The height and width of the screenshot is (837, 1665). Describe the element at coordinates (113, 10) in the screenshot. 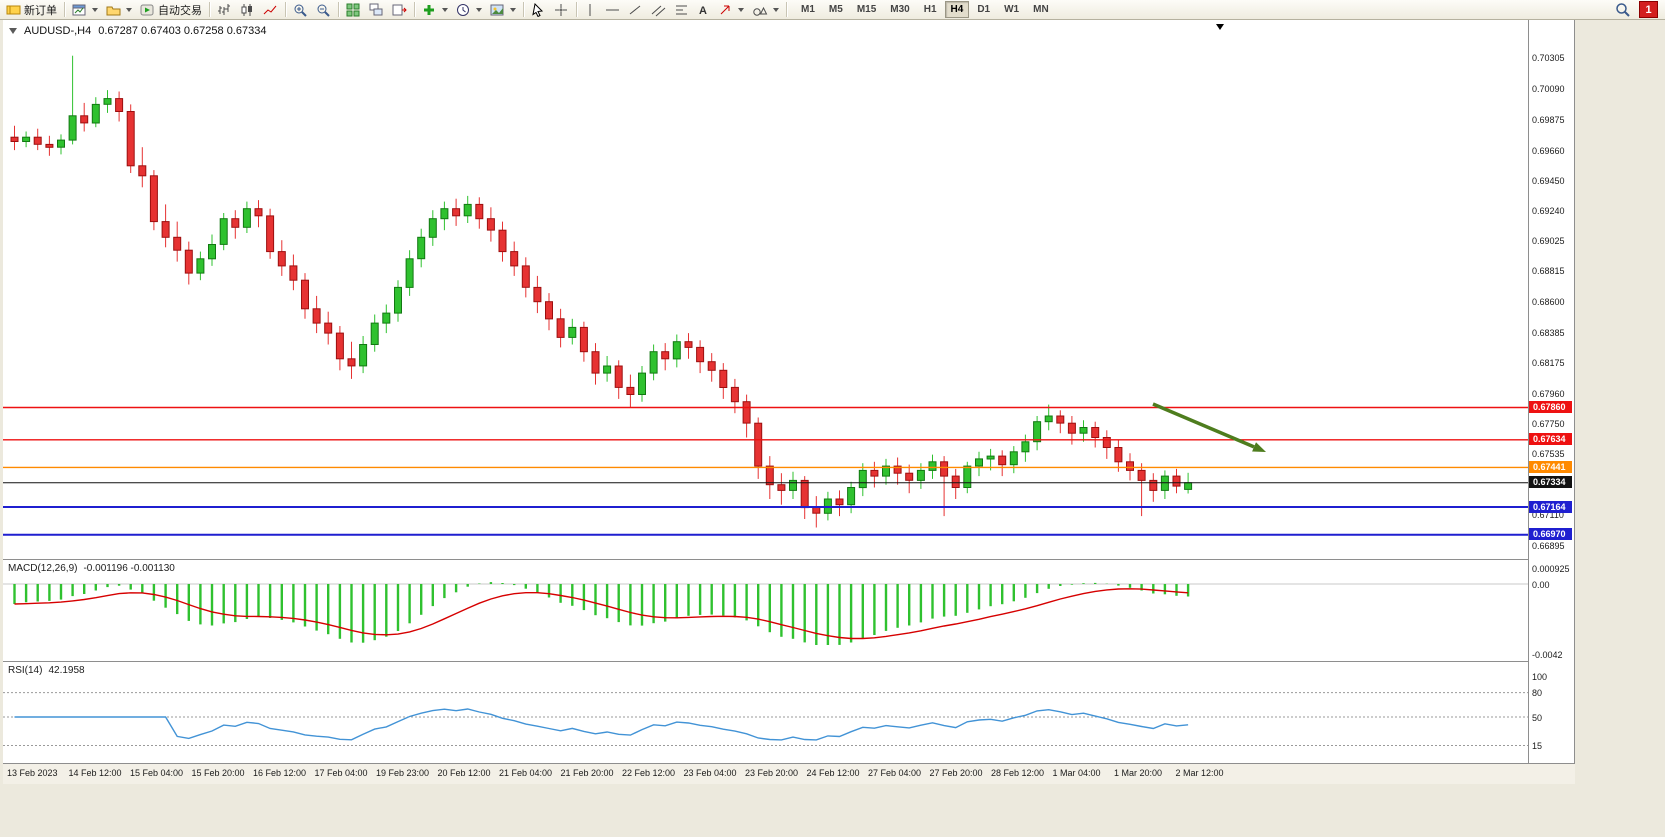

I see `profiles-icon` at that location.